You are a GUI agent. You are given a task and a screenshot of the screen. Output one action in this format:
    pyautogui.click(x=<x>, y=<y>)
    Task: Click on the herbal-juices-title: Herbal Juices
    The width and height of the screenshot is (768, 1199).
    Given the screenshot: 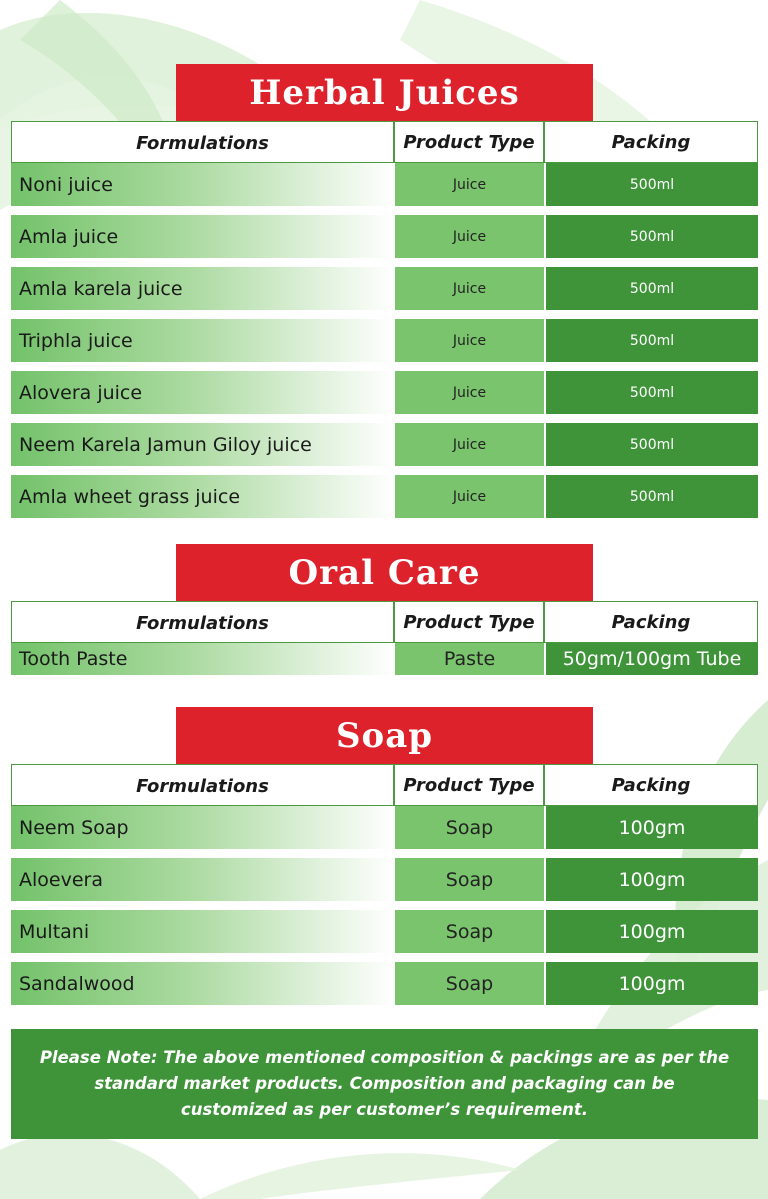 What is the action you would take?
    pyautogui.click(x=384, y=92)
    